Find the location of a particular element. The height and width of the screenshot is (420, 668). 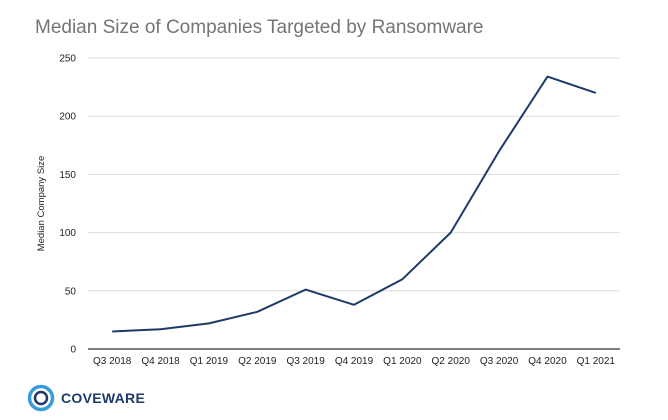

coveware-logo-icon is located at coordinates (41, 398).